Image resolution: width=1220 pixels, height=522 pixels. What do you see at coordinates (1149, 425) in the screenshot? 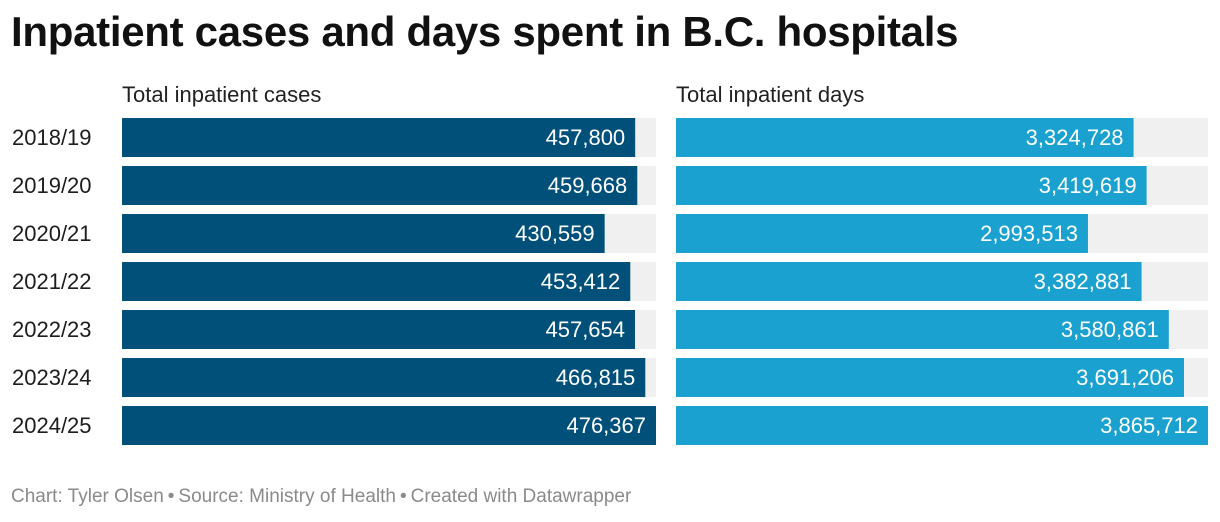
I see `value-label-days: 3,865,712` at bounding box center [1149, 425].